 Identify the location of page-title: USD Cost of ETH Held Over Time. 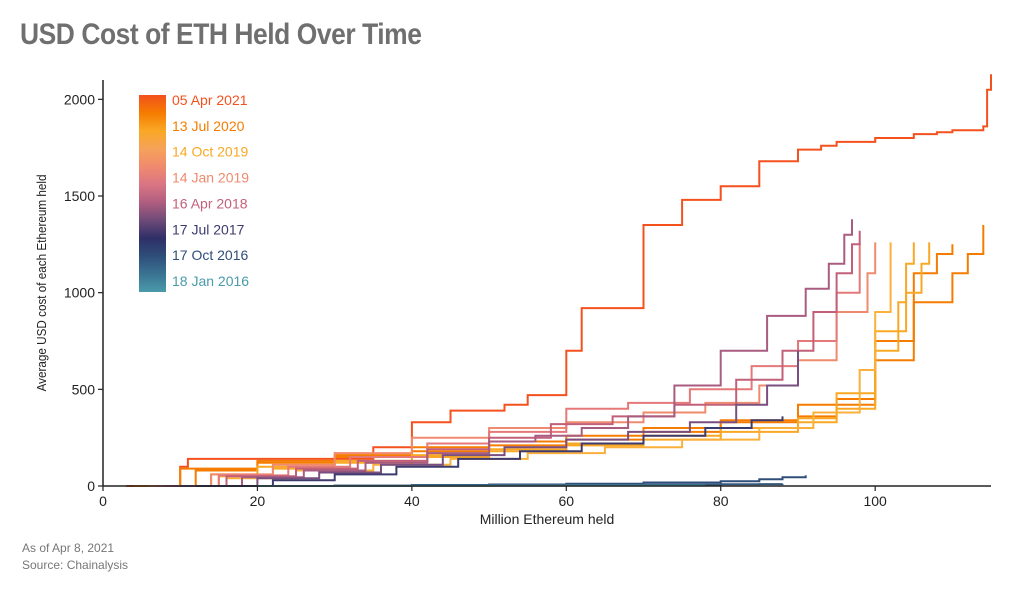
(221, 34).